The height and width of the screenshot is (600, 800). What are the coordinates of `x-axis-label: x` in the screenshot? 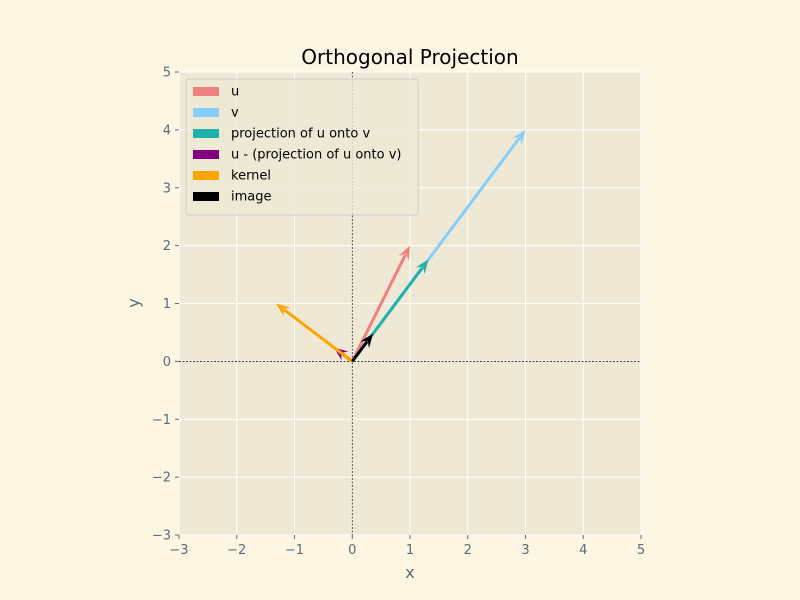 It's located at (409, 572).